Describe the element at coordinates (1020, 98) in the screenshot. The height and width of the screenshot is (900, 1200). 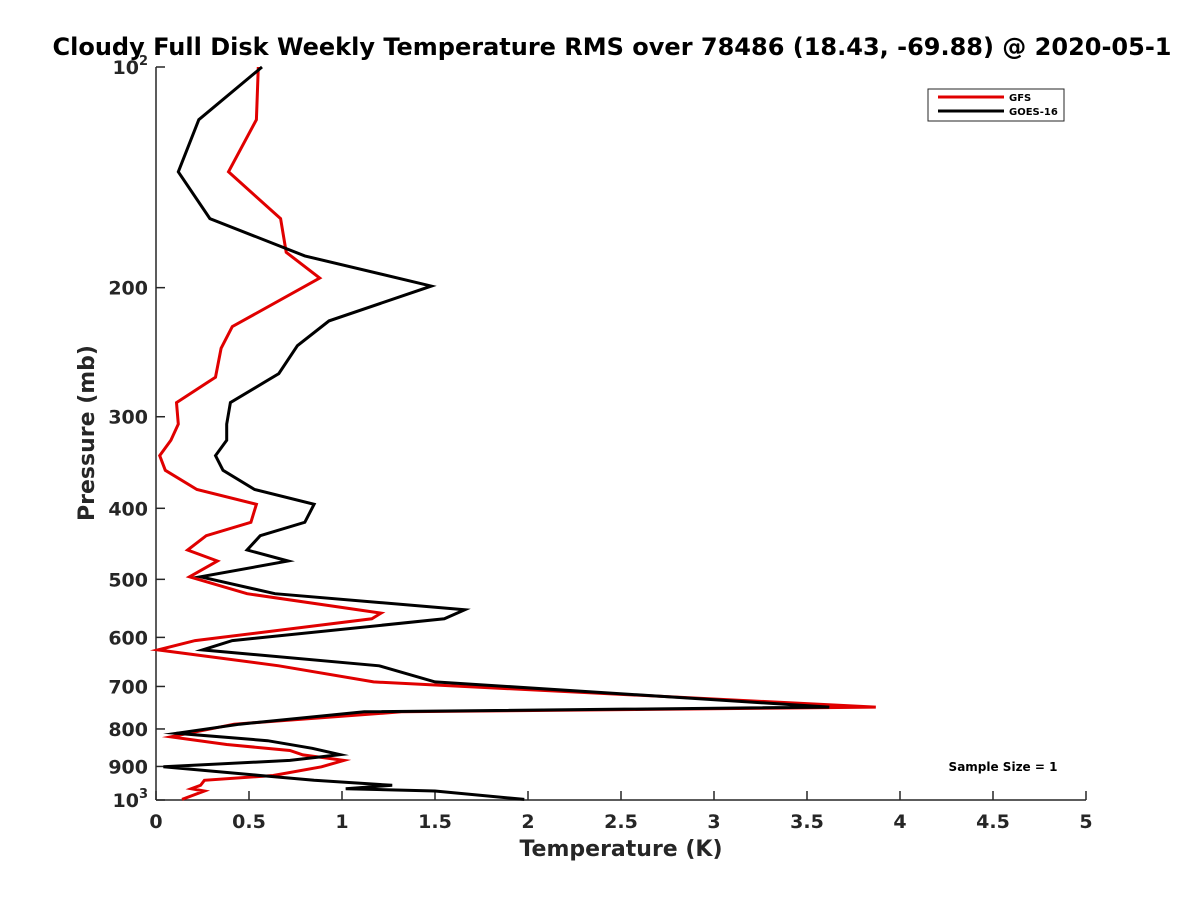
I see `legend-label-gfs: GFS` at that location.